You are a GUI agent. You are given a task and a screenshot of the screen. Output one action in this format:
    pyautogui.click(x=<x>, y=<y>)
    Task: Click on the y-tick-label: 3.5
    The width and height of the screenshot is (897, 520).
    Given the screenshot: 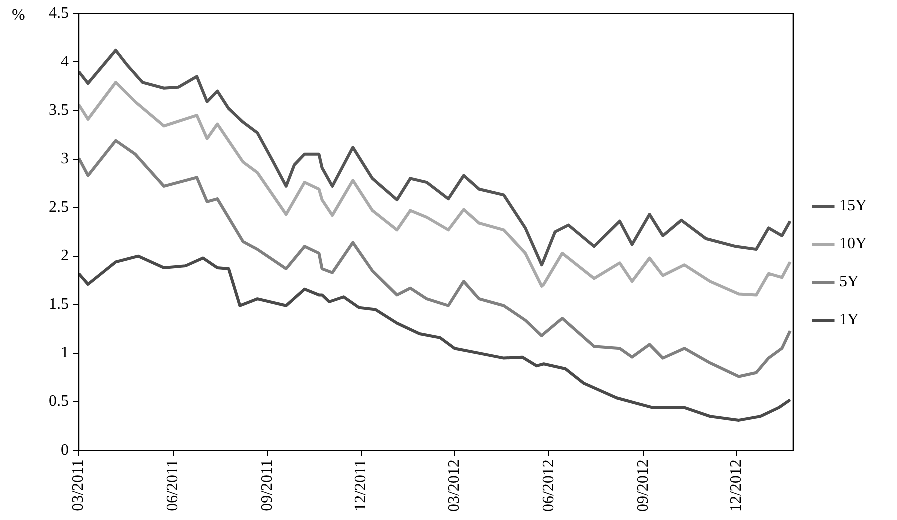 What is the action you would take?
    pyautogui.click(x=59, y=110)
    